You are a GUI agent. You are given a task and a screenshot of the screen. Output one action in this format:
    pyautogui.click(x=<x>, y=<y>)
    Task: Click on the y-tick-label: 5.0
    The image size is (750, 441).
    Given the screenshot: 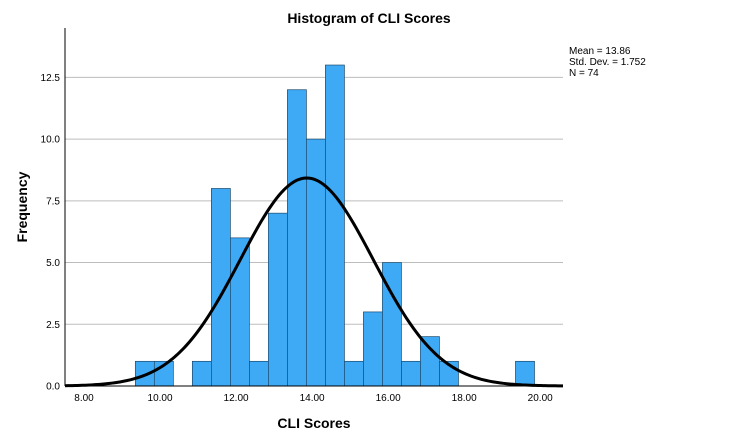 What is the action you would take?
    pyautogui.click(x=53, y=263)
    